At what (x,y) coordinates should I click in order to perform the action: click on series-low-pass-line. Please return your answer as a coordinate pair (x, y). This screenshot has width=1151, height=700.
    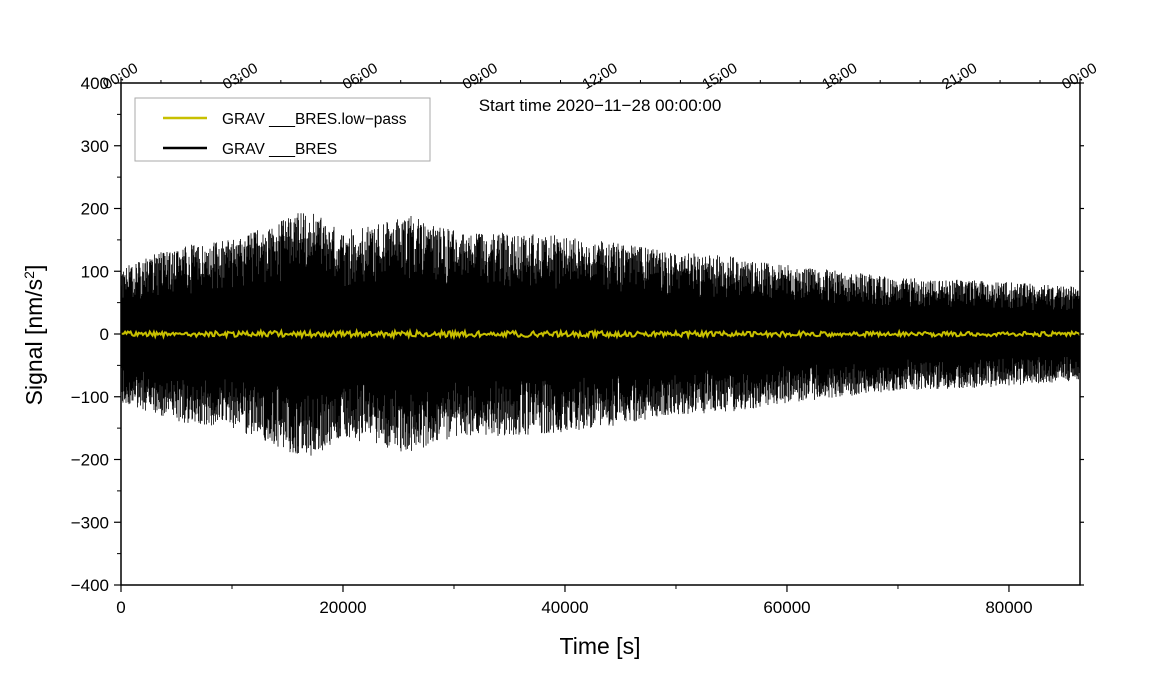
    Looking at the image, I should click on (600, 334).